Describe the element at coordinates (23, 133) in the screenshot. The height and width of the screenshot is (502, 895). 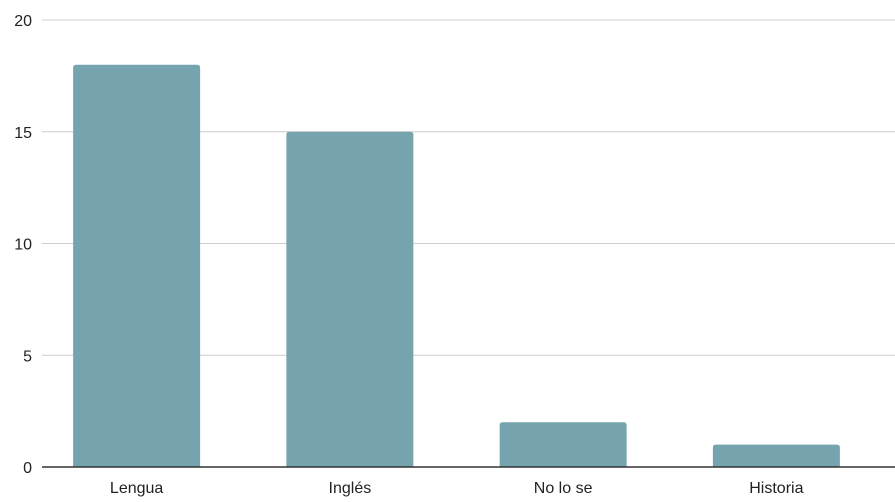
I see `y-tick-label: 15` at that location.